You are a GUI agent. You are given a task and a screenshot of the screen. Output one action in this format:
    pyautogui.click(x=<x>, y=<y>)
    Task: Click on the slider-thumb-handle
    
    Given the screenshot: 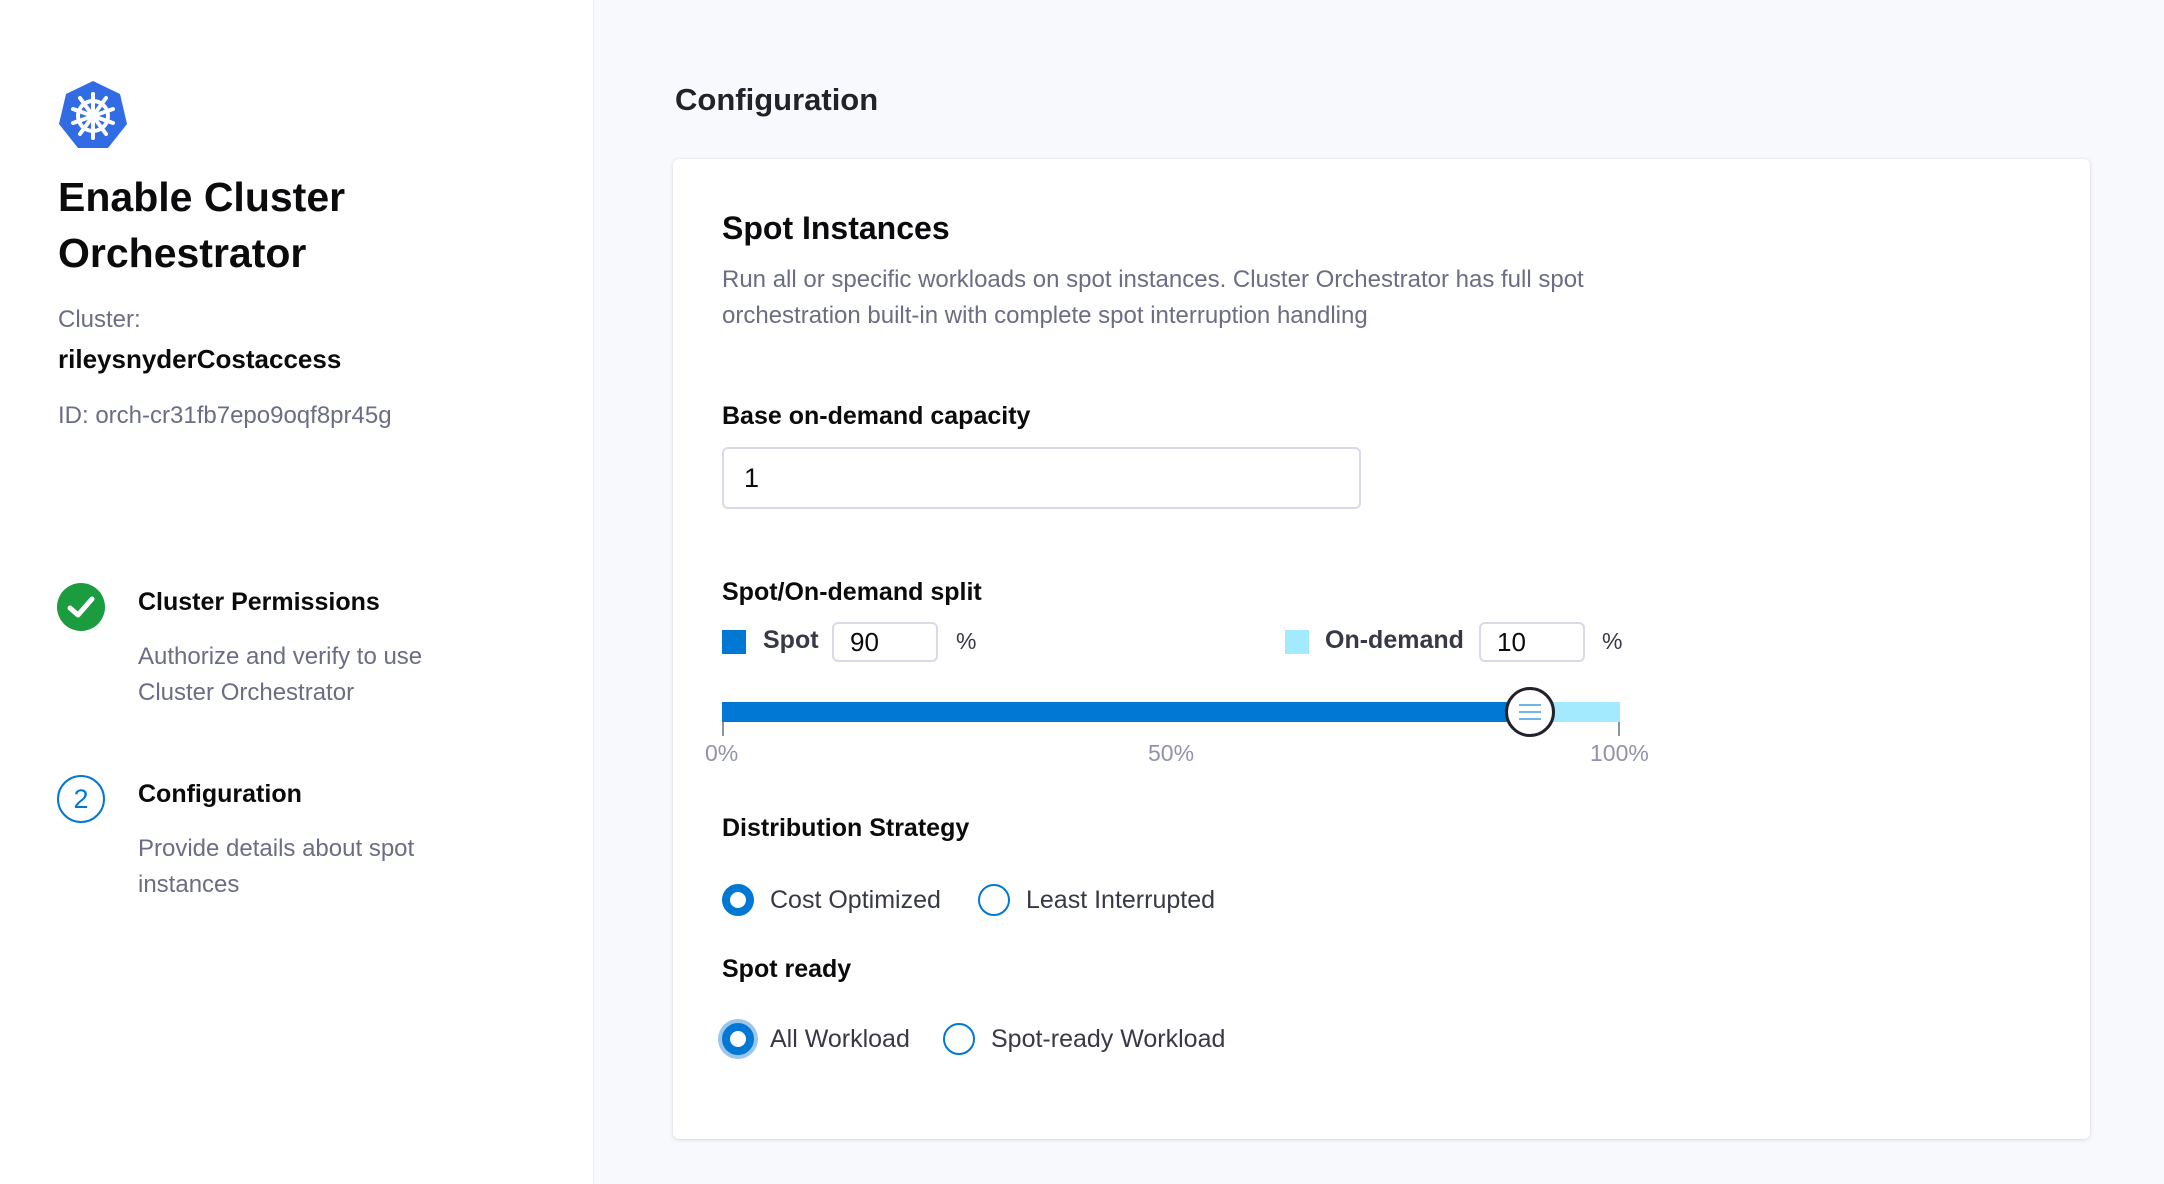 What is the action you would take?
    pyautogui.click(x=1530, y=712)
    